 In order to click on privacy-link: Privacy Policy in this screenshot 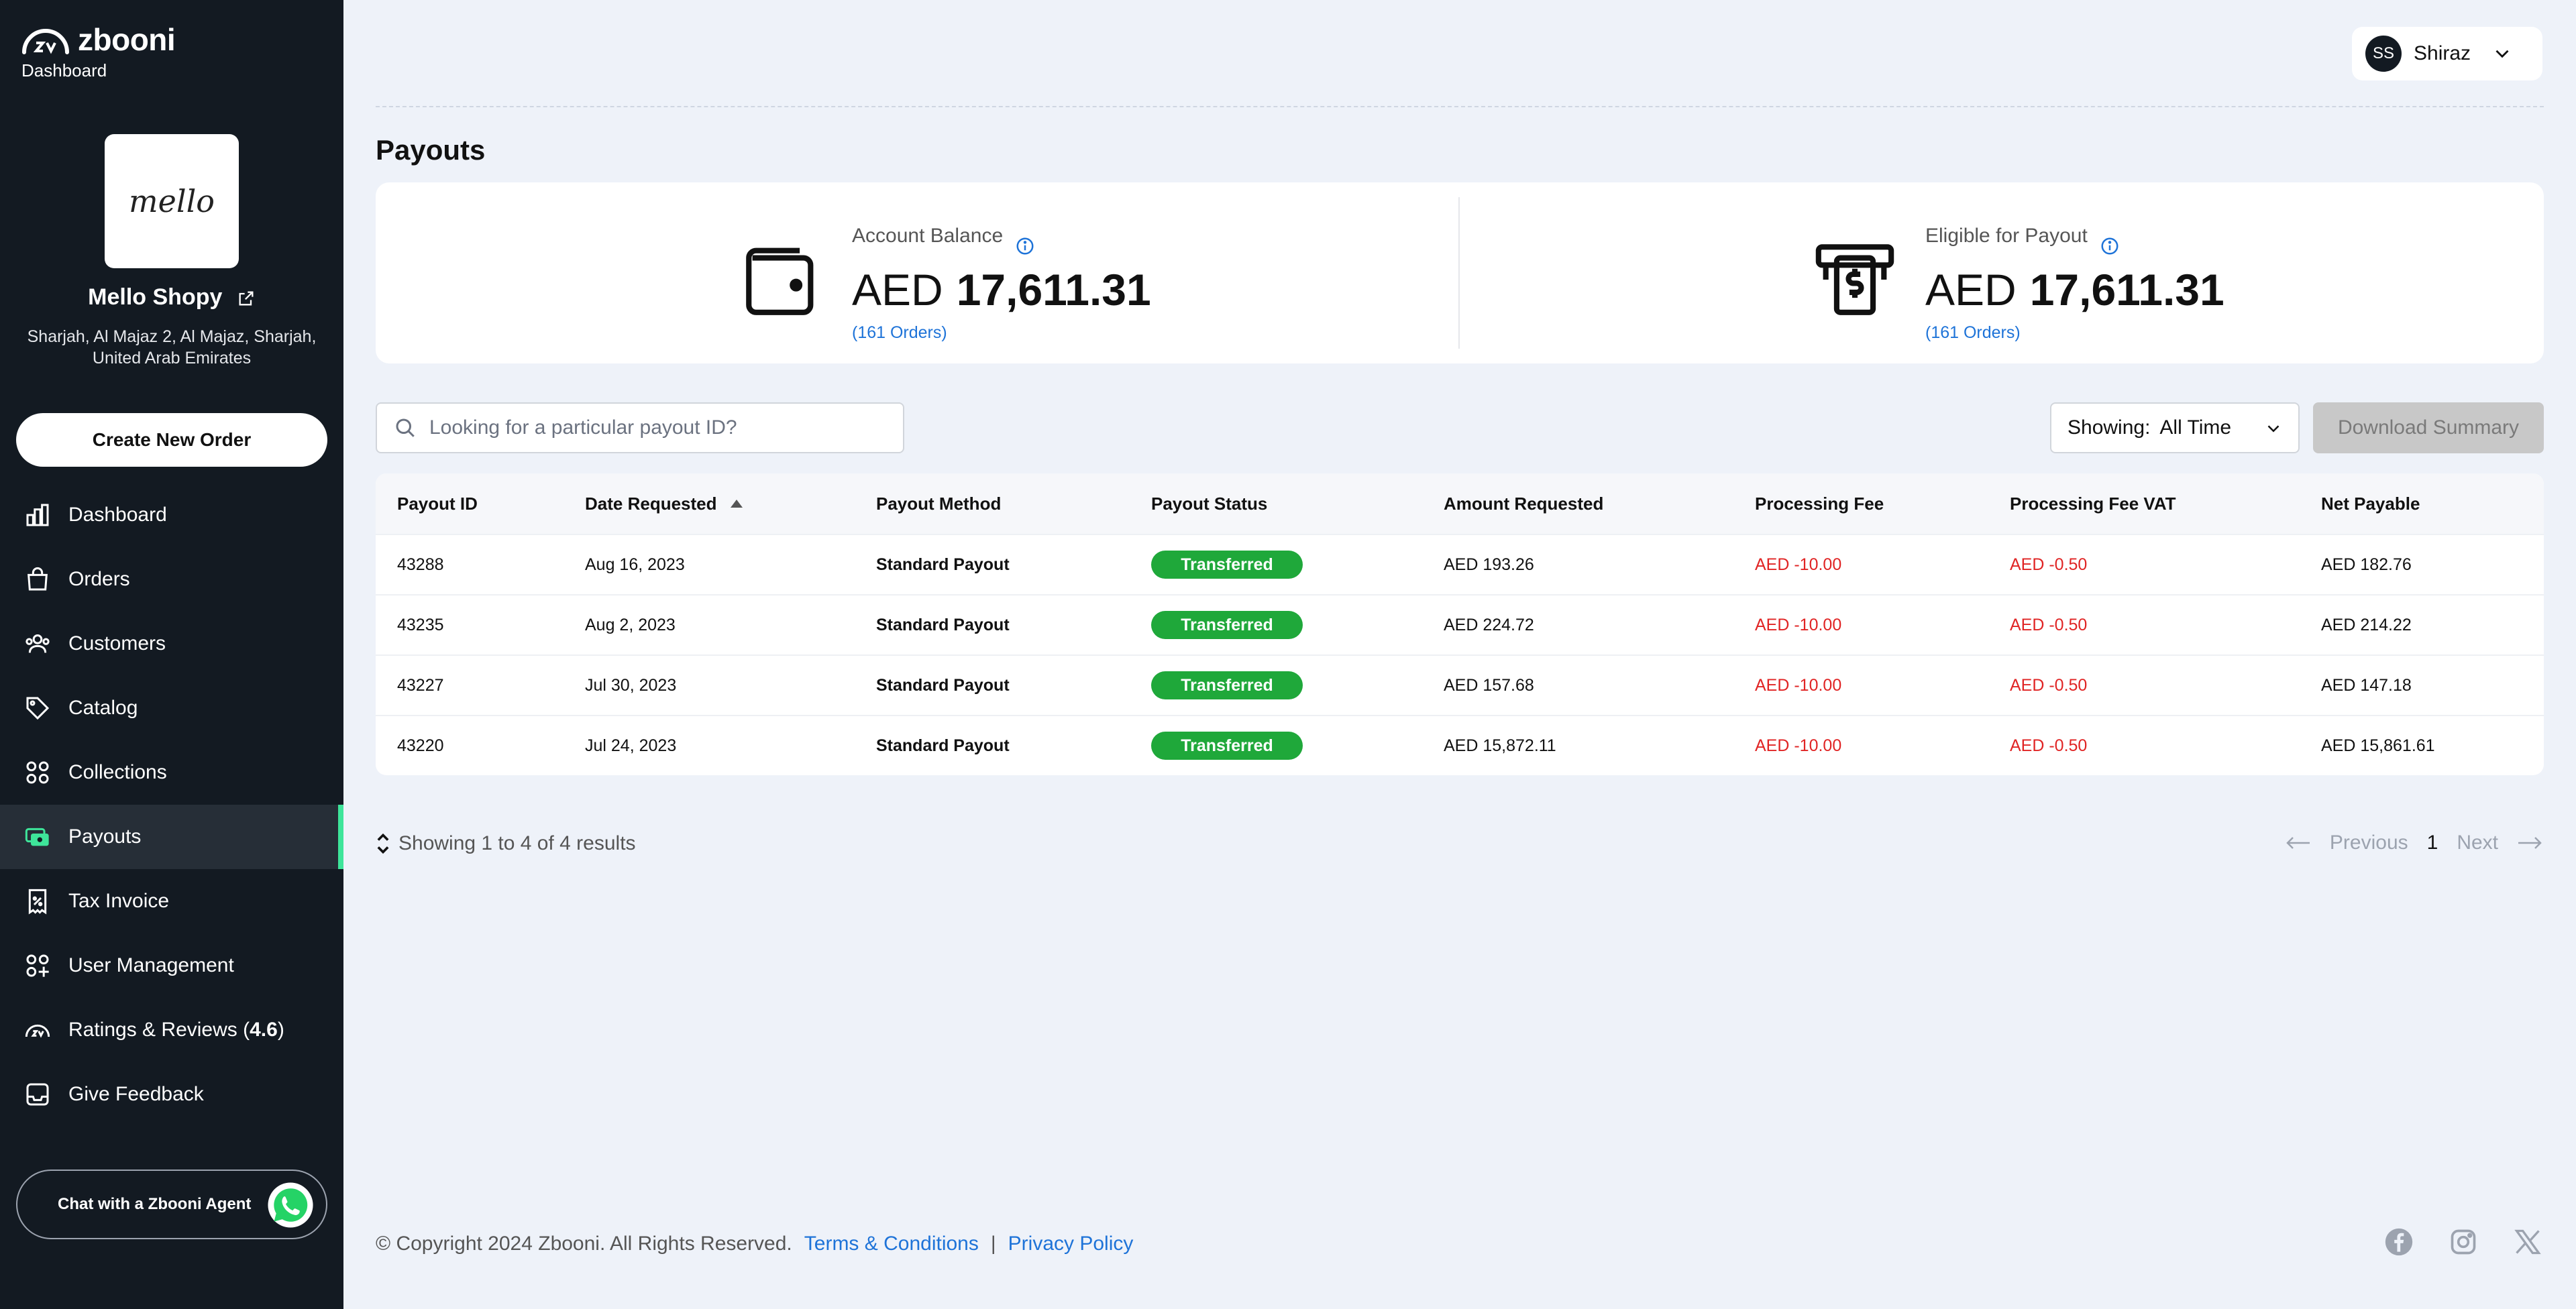, I will do `click(1071, 1244)`.